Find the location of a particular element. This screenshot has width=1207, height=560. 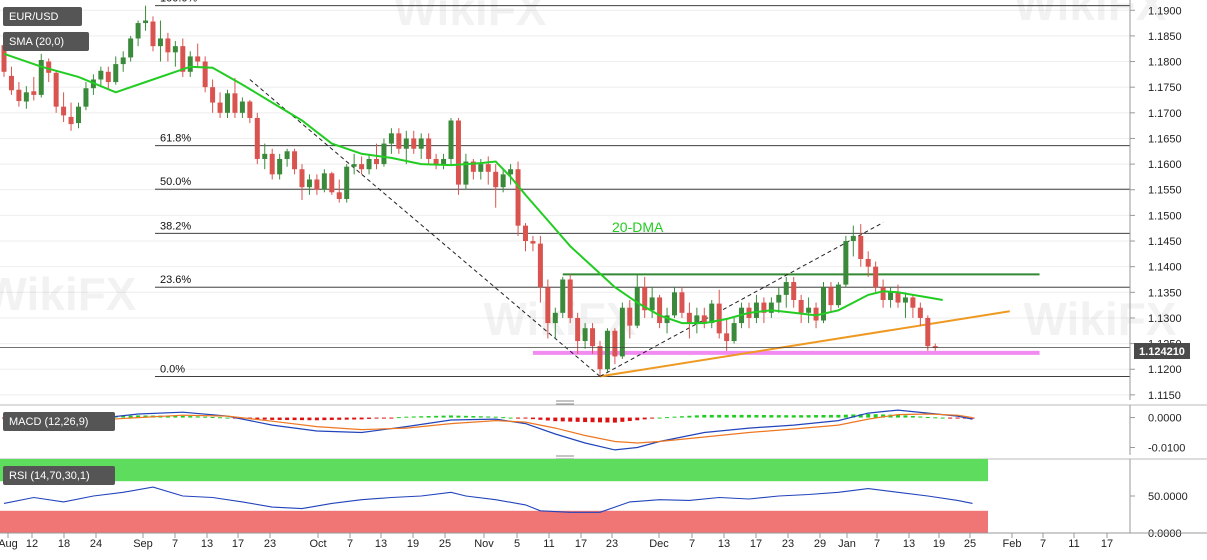

rsi-label-box is located at coordinates (59, 475).